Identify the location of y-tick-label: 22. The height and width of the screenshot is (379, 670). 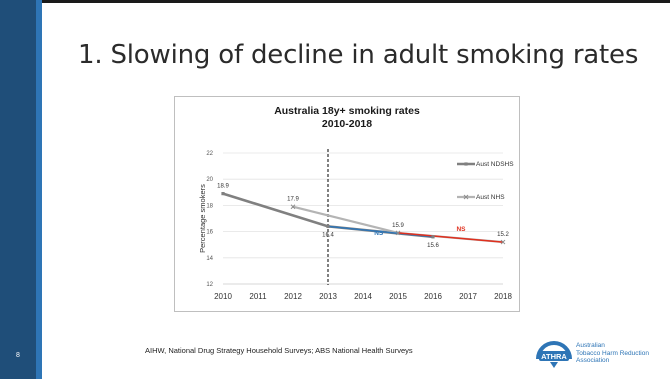
(209, 154).